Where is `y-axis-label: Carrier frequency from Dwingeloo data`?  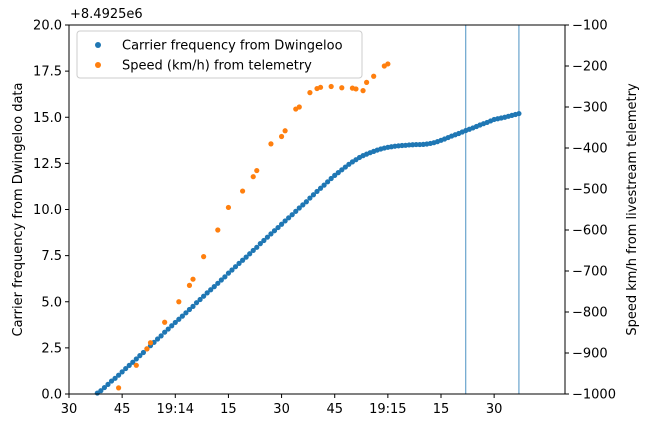 y-axis-label: Carrier frequency from Dwingeloo data is located at coordinates (18, 210).